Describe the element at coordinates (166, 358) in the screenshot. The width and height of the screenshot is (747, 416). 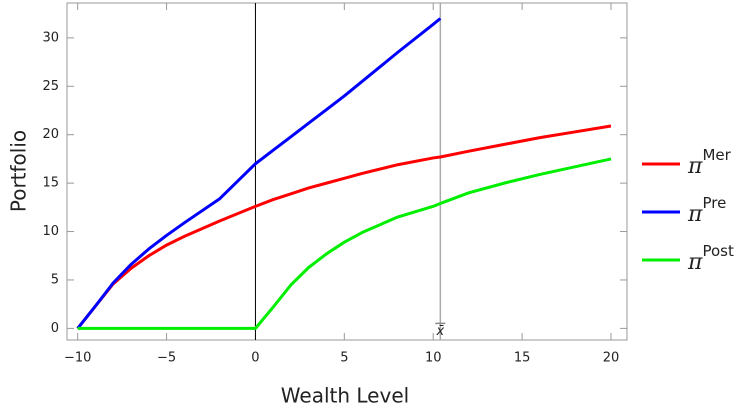
I see `x-tick-label: −5` at that location.